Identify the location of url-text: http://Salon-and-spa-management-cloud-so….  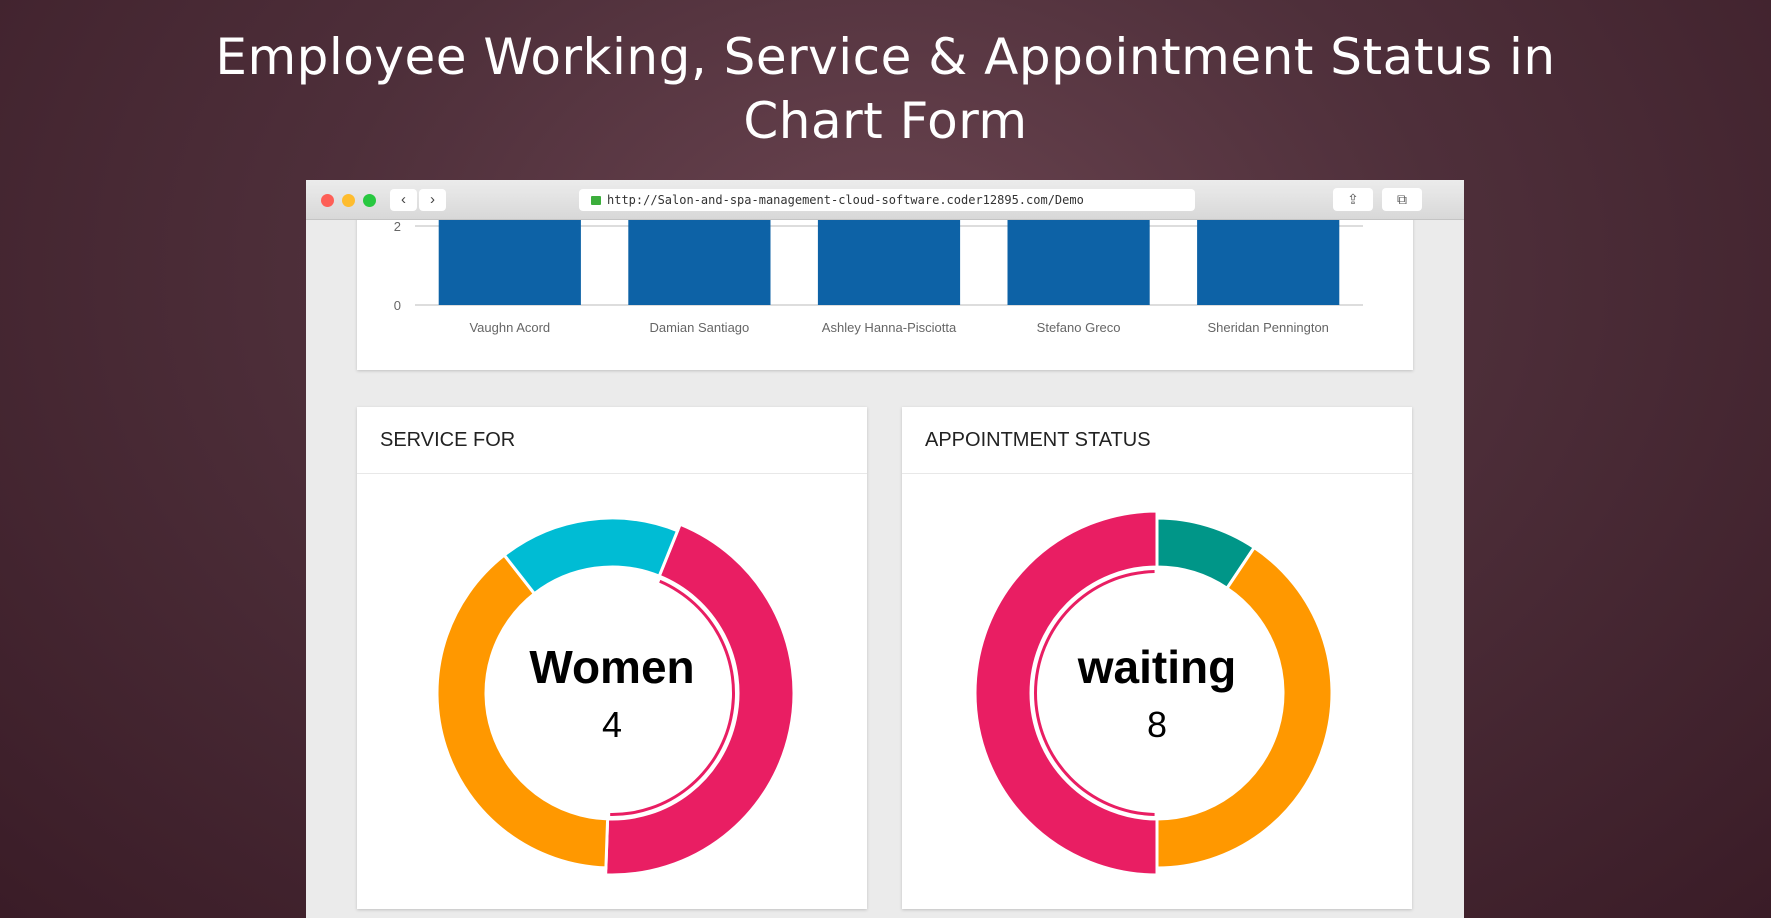
(845, 200).